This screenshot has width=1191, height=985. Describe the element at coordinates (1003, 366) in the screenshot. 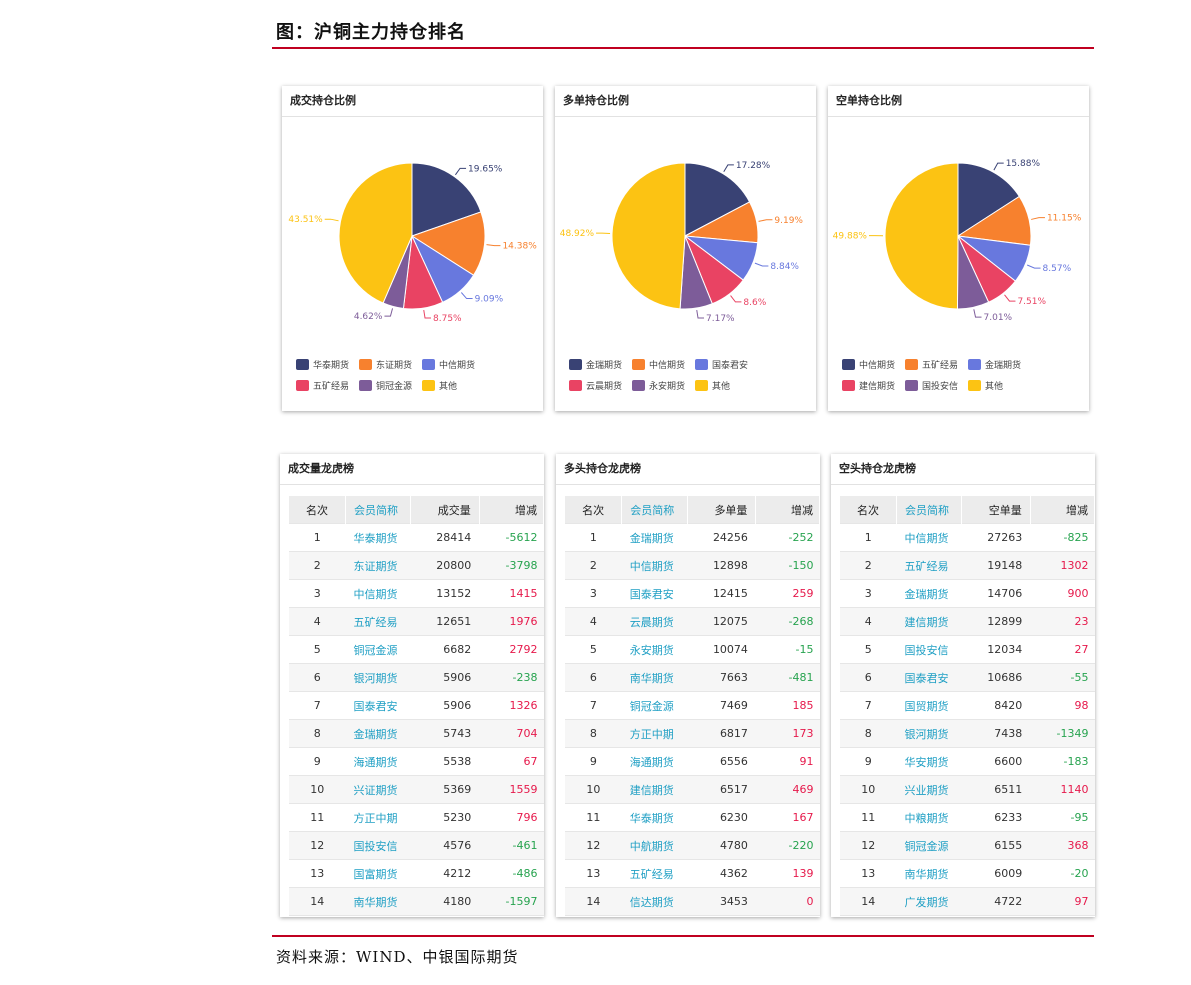

I see `legend-label: 金瑞期货` at that location.